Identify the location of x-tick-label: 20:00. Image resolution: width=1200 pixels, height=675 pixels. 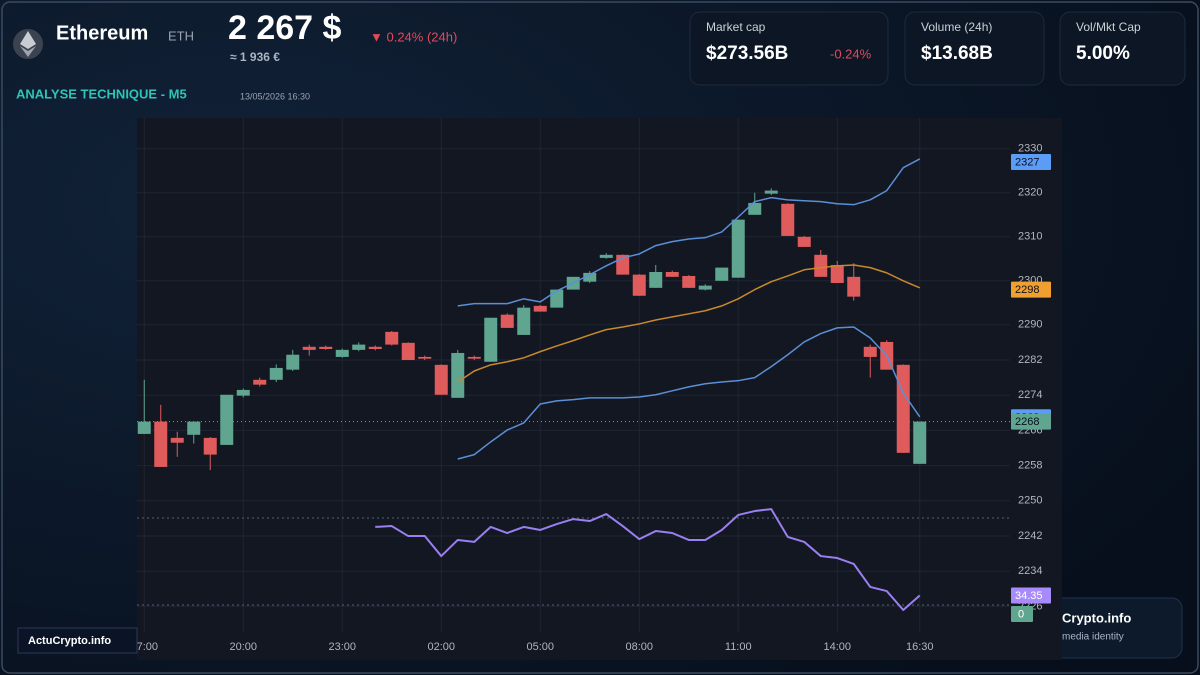
(243, 647).